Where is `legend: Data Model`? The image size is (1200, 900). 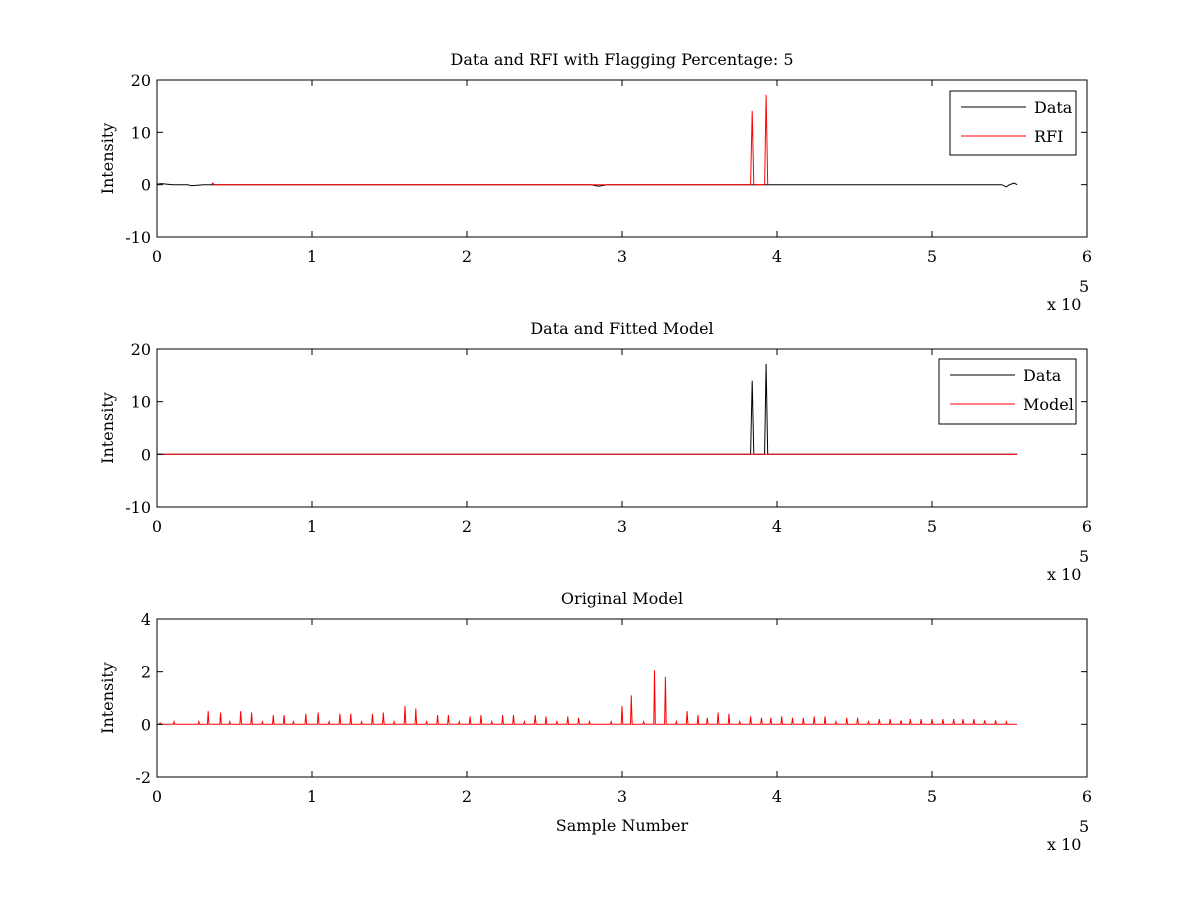 legend: Data Model is located at coordinates (1007, 391).